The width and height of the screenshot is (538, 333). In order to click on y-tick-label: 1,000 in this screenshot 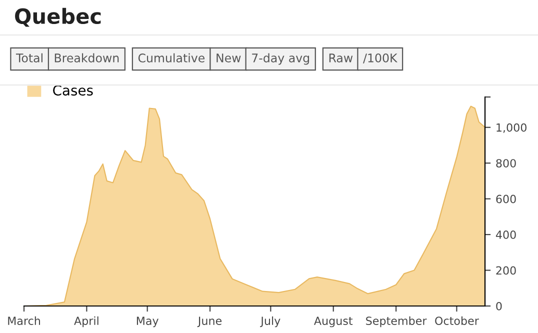, I will do `click(511, 128)`.